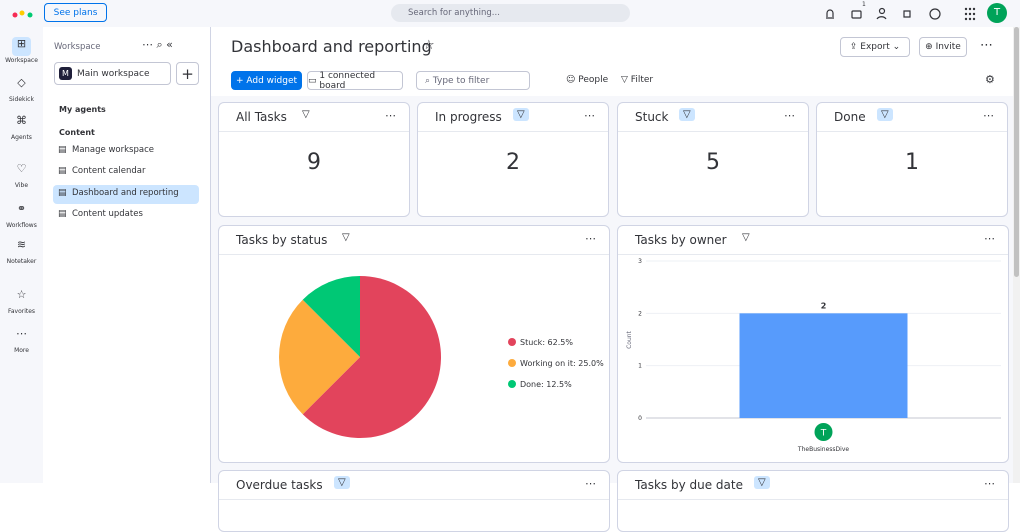  What do you see at coordinates (824, 305) in the screenshot?
I see `bar-value-label: 2` at bounding box center [824, 305].